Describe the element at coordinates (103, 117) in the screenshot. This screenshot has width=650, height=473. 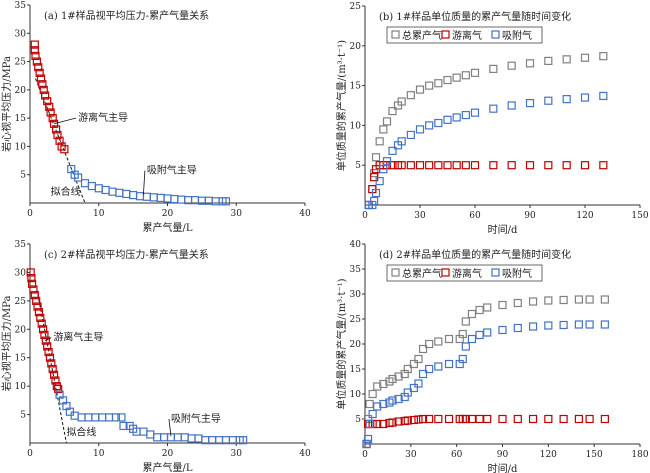
I see `annotation-label: 游离气主导` at that location.